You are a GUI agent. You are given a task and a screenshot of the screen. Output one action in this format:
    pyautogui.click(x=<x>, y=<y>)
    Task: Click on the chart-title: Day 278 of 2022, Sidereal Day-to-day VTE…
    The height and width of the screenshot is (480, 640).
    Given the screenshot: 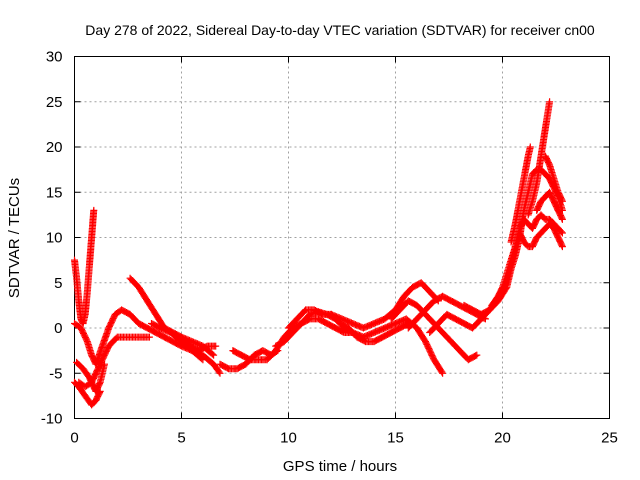 What is the action you would take?
    pyautogui.click(x=340, y=30)
    